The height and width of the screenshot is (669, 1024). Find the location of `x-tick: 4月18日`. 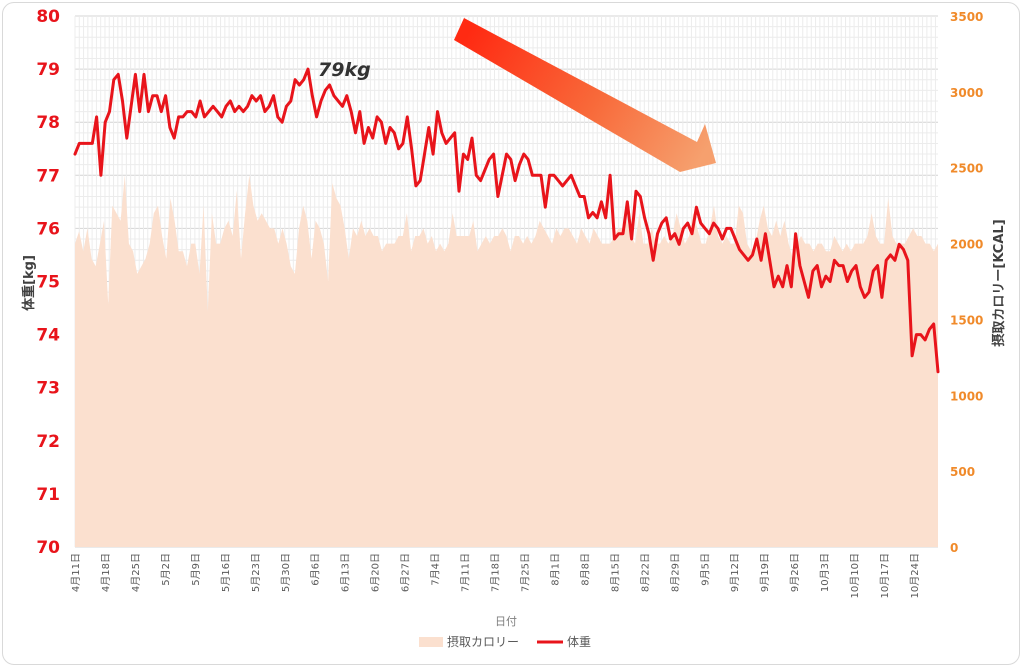

x-tick: 4月18日 is located at coordinates (106, 572).